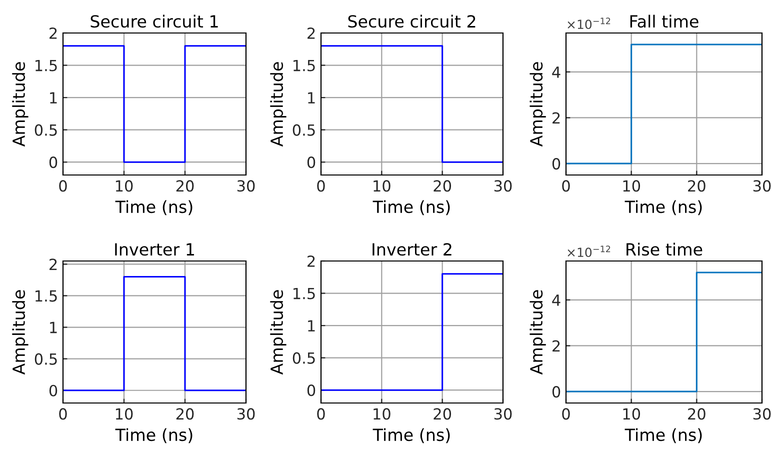 Image resolution: width=772 pixels, height=457 pixels. I want to click on chart-title: Secure circuit 1, so click(154, 21).